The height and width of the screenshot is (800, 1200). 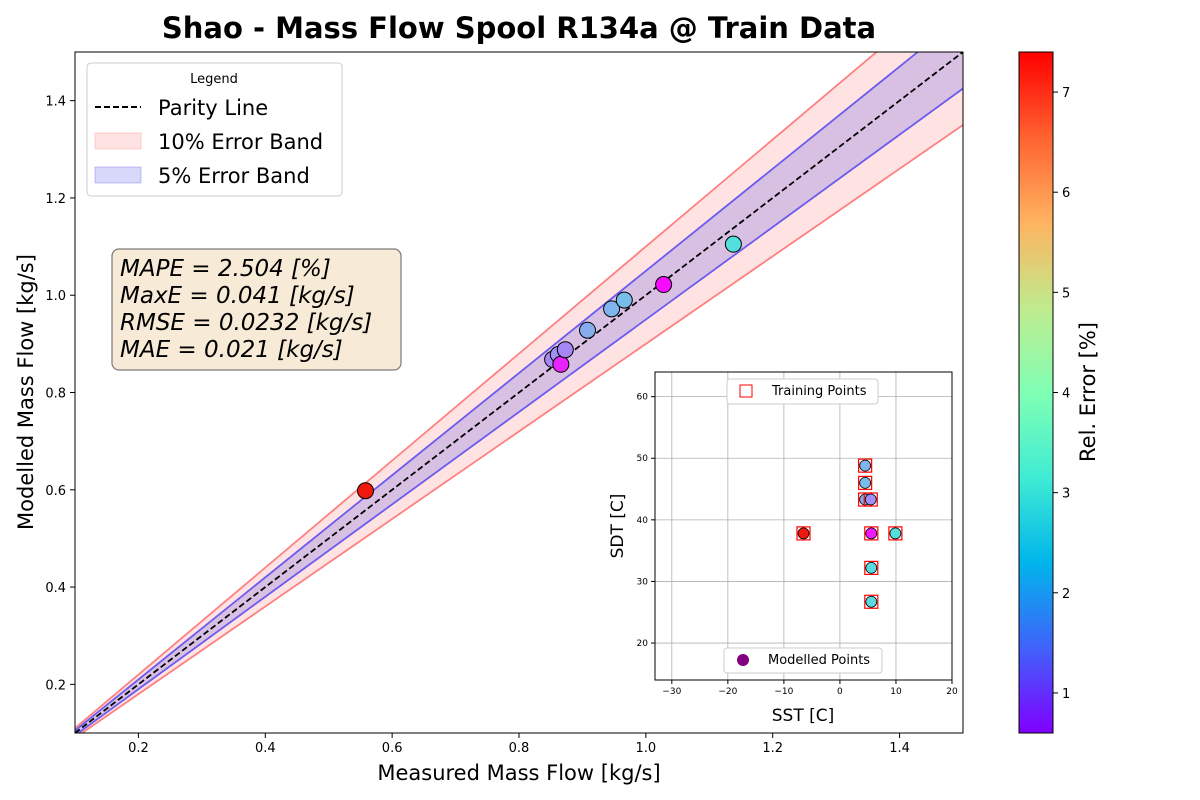 I want to click on inset-legend-training-label: Training Points, so click(x=819, y=391).